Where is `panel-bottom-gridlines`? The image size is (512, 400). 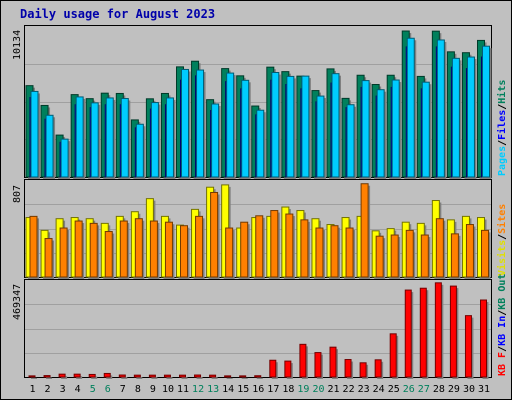 panel-bottom-gridlines is located at coordinates (258, 329).